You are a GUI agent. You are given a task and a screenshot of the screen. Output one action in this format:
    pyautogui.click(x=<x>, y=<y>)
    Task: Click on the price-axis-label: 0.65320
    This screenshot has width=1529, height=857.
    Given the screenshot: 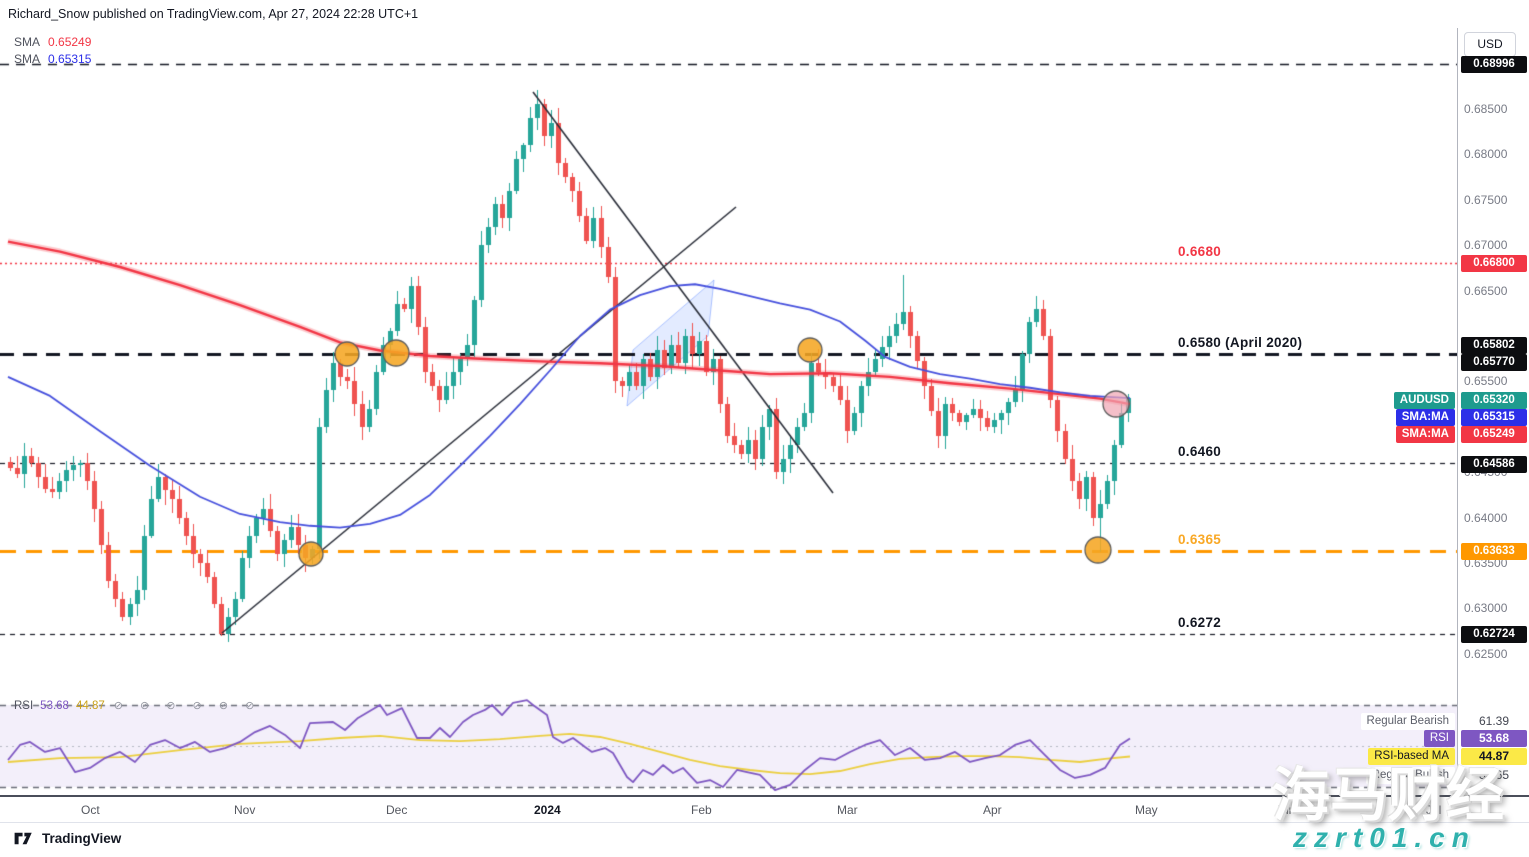 What is the action you would take?
    pyautogui.click(x=1494, y=400)
    